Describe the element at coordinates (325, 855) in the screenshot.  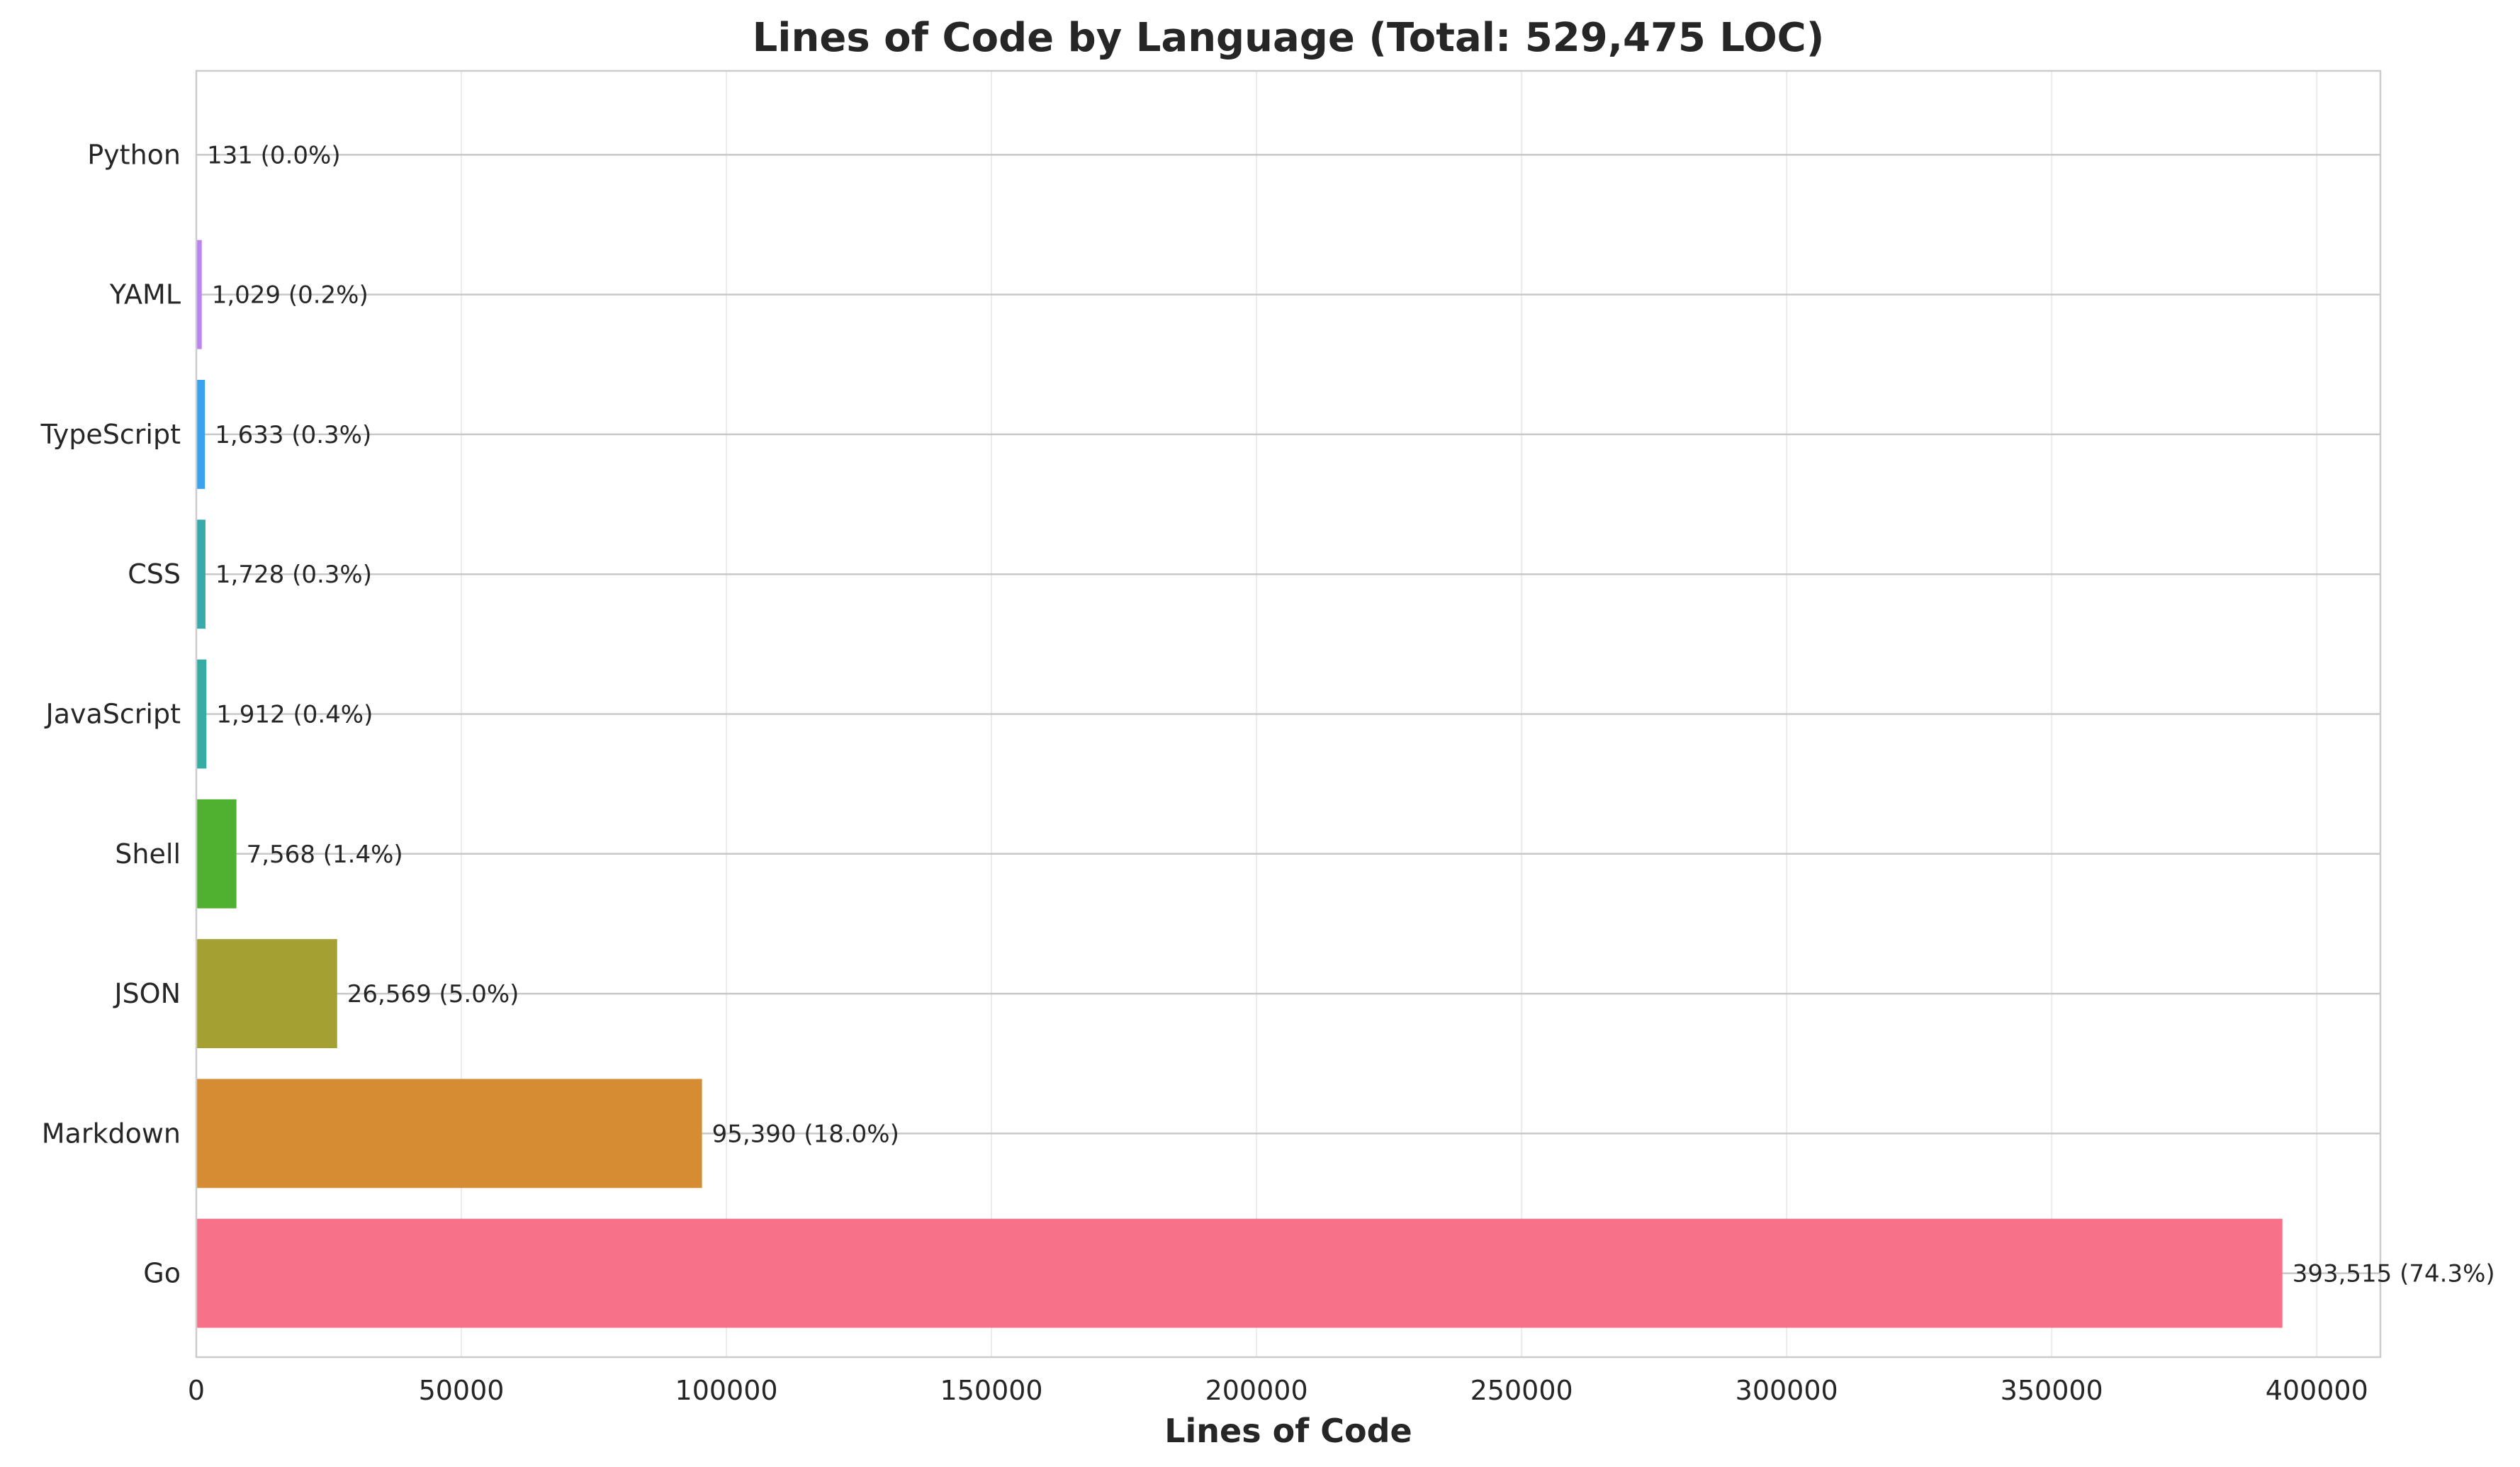
I see `data-label: 7,568 (1.4%)` at that location.